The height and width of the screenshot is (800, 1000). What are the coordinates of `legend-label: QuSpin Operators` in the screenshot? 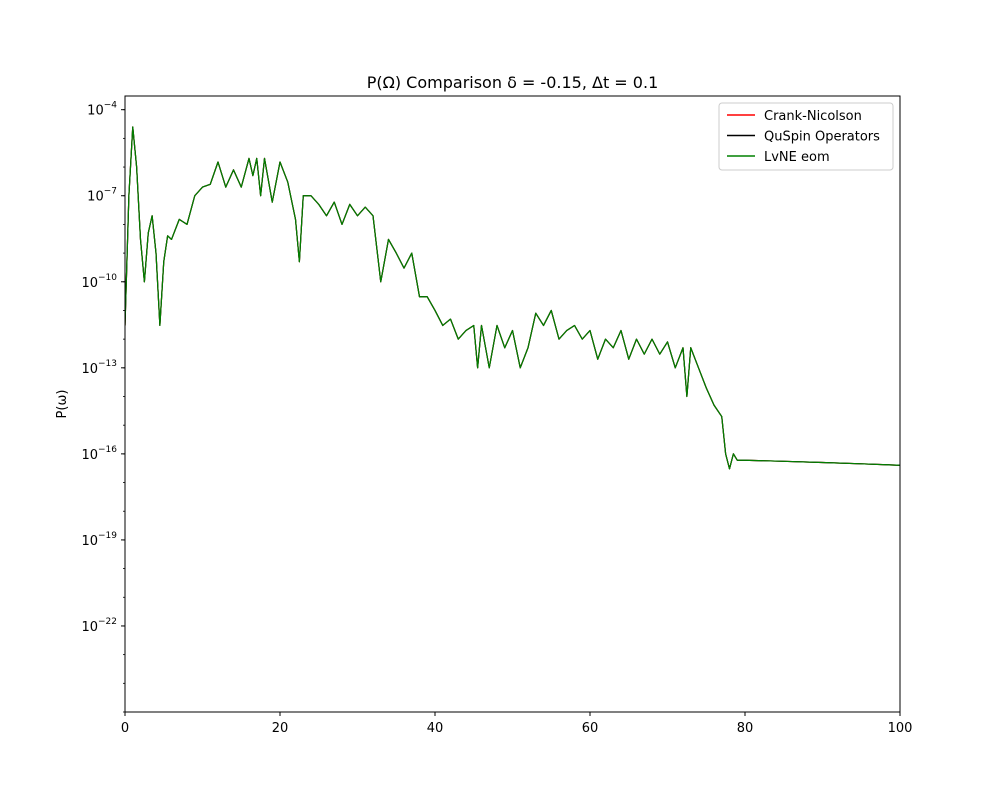 It's located at (822, 137).